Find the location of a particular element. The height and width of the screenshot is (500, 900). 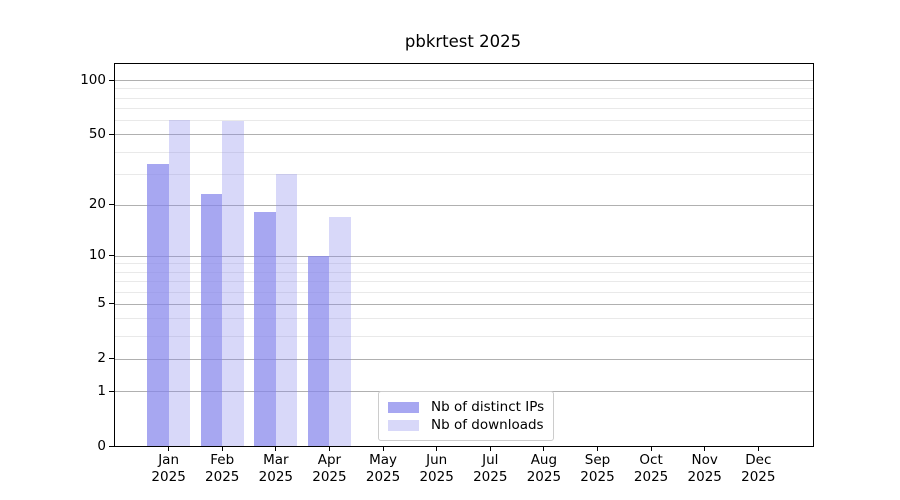

x-tick-dec is located at coordinates (758, 449).